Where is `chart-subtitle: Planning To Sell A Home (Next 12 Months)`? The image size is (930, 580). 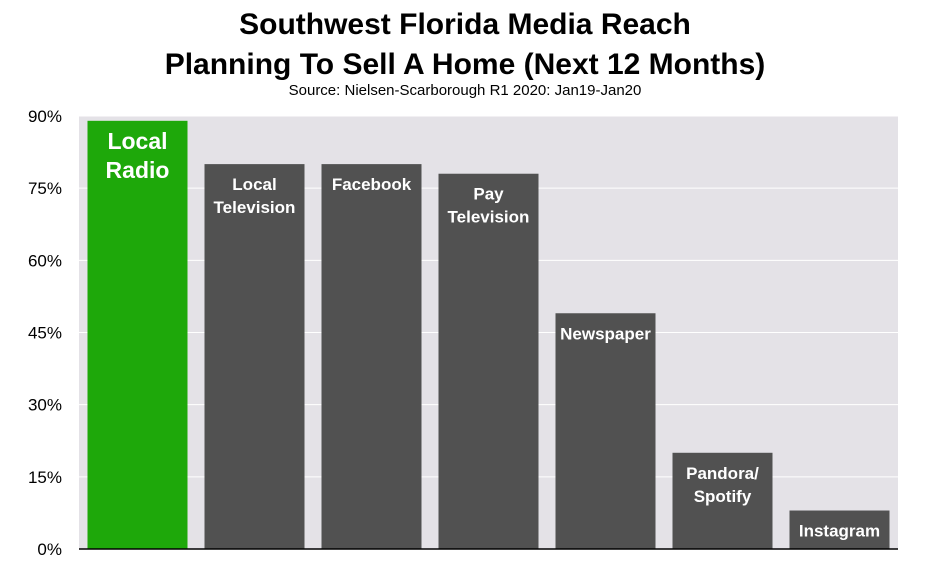
chart-subtitle: Planning To Sell A Home (Next 12 Months) is located at coordinates (465, 64).